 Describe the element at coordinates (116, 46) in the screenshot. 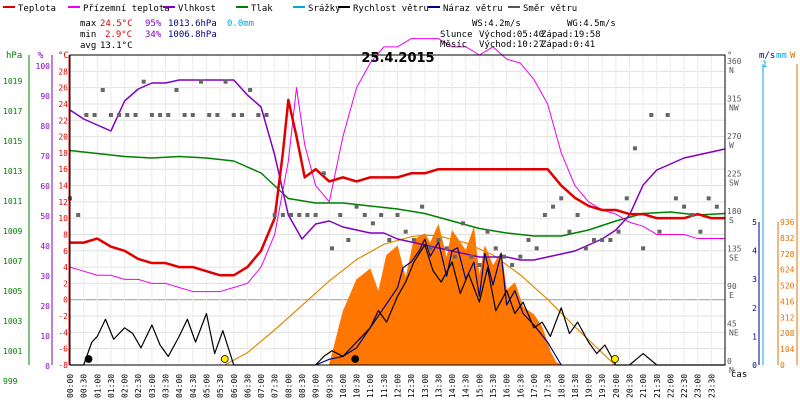

I see `stats-avg-temp: 13.1°C` at that location.